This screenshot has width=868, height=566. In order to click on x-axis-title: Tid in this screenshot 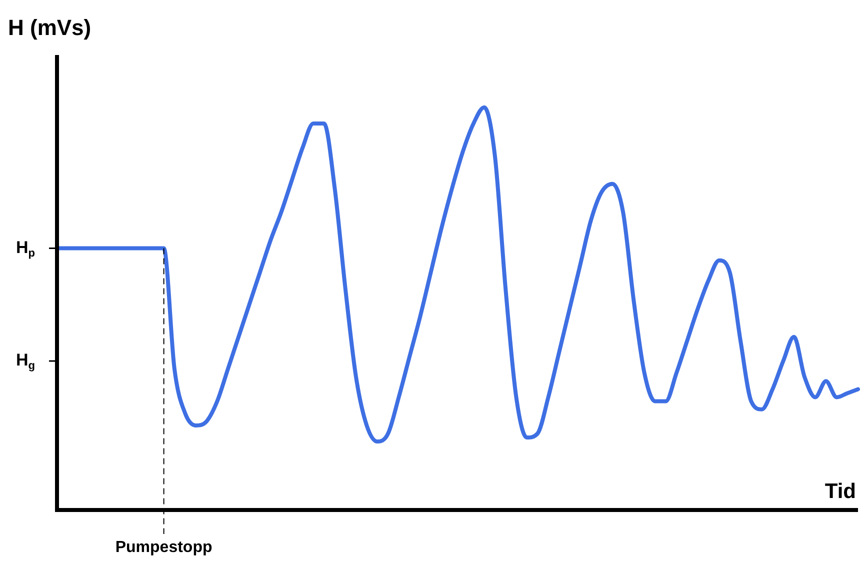, I will do `click(840, 491)`.